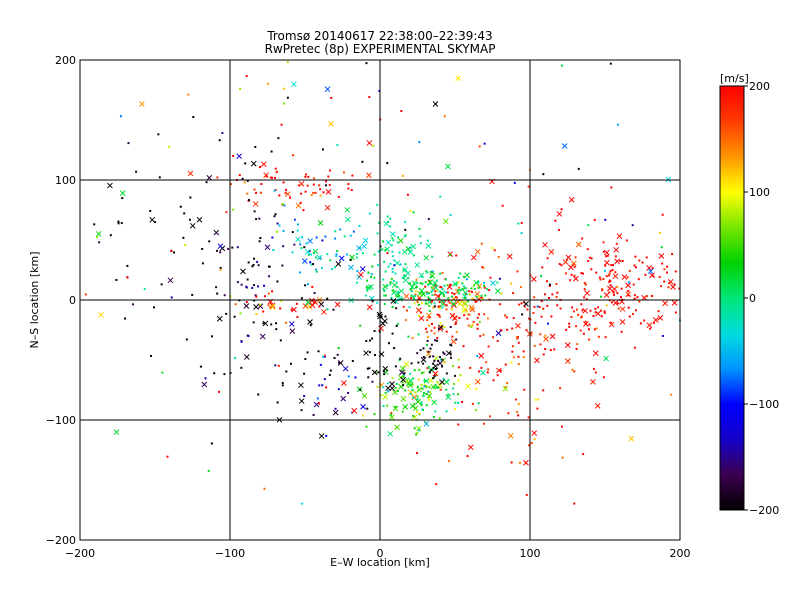 Image resolution: width=800 pixels, height=600 pixels. What do you see at coordinates (61, 420) in the screenshot?
I see `y-tick-label: −100` at bounding box center [61, 420].